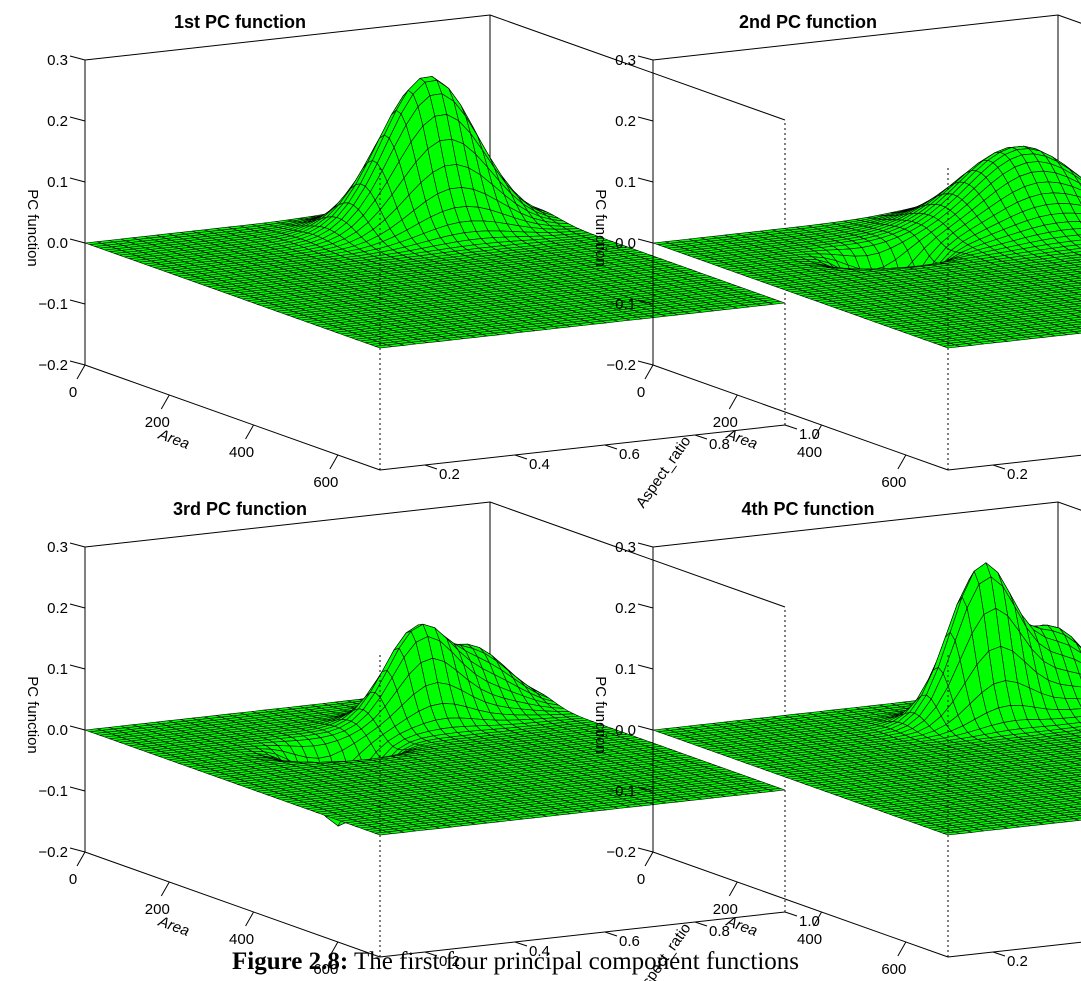 Image resolution: width=1081 pixels, height=981 pixels. Describe the element at coordinates (866, 247) in the screenshot. I see `surface-mesh` at that location.